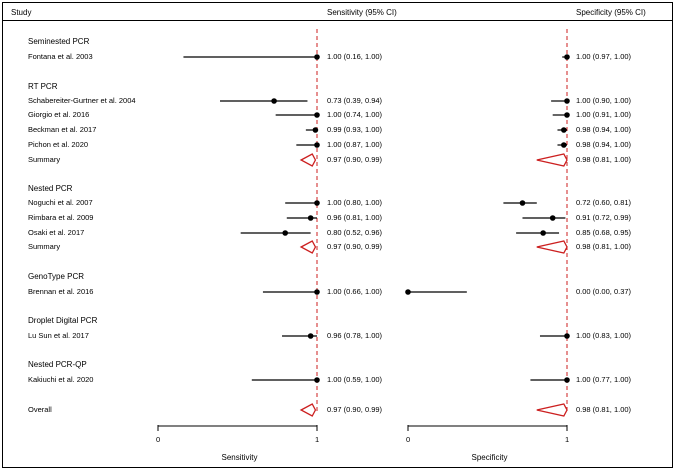  Describe the element at coordinates (355, 232) in the screenshot. I see `sens-ci-text: 0.80 (0.52, 0.96)` at that location.